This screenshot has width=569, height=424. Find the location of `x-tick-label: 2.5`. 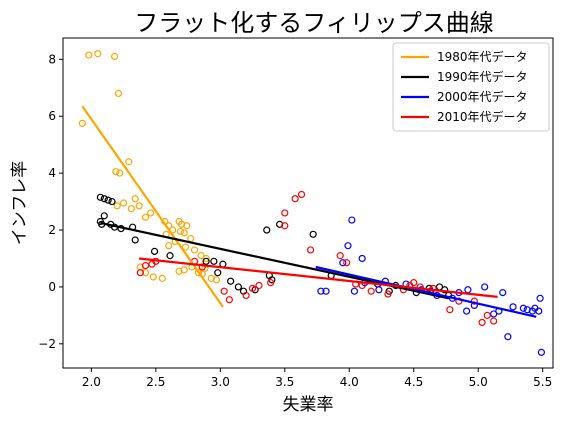

x-tick-label: 2.5 is located at coordinates (155, 382).